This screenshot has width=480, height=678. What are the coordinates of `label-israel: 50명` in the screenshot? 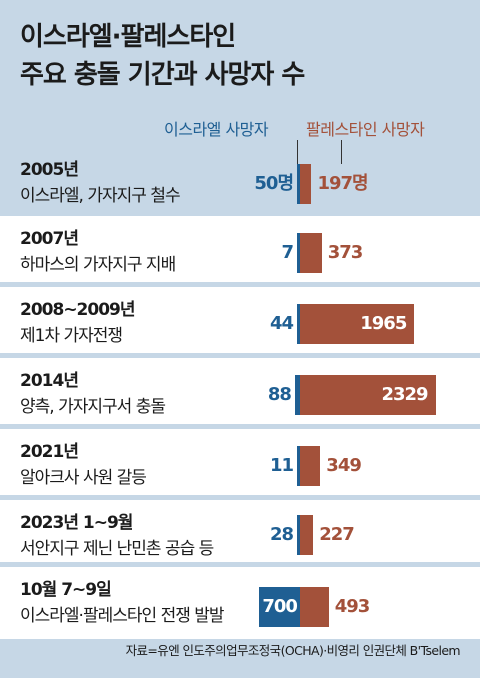 It's located at (274, 183).